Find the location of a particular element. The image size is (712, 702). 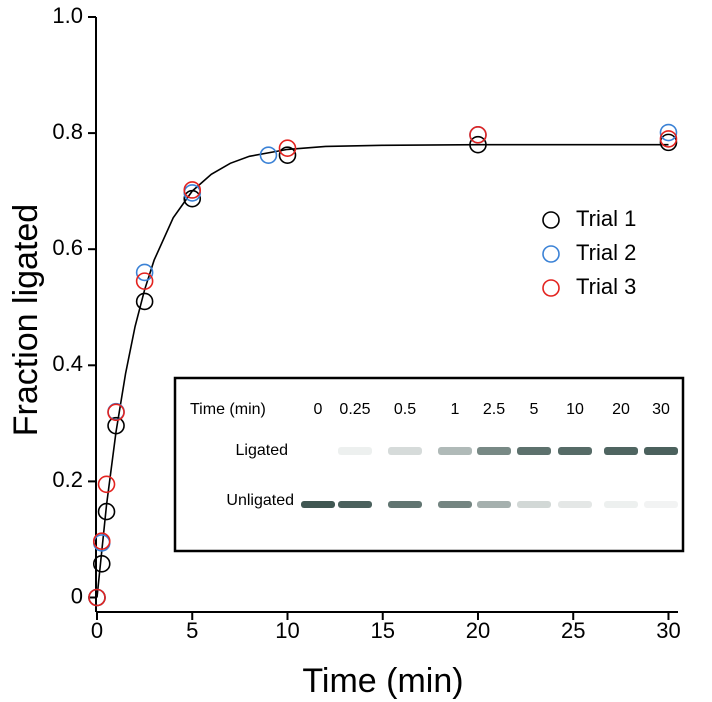

x-tick-label: 10 is located at coordinates (287, 630).